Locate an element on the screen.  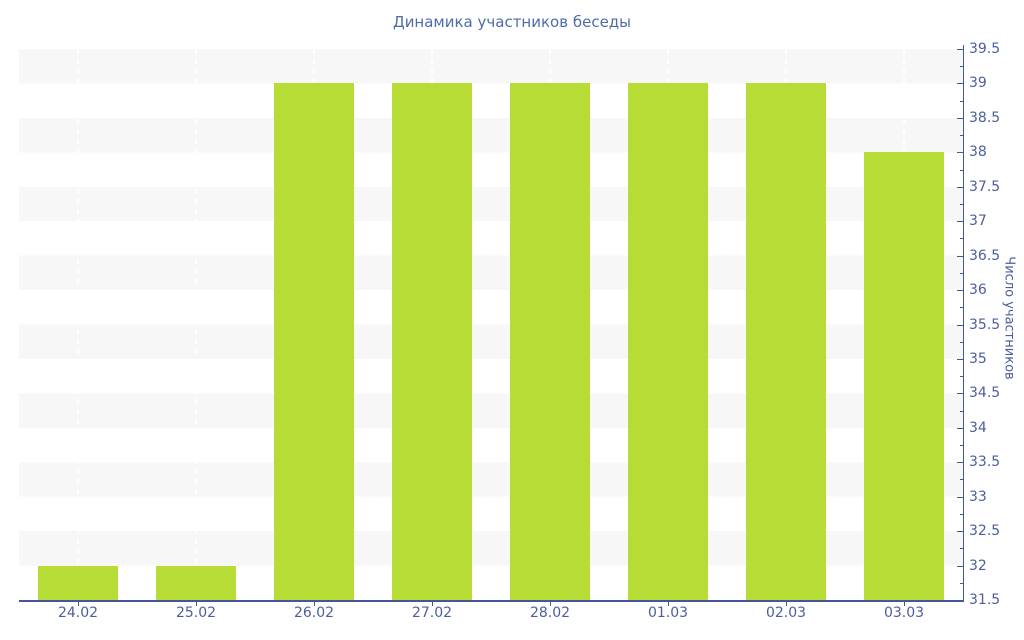
chart-title: Динамика участников беседы is located at coordinates (512, 22).